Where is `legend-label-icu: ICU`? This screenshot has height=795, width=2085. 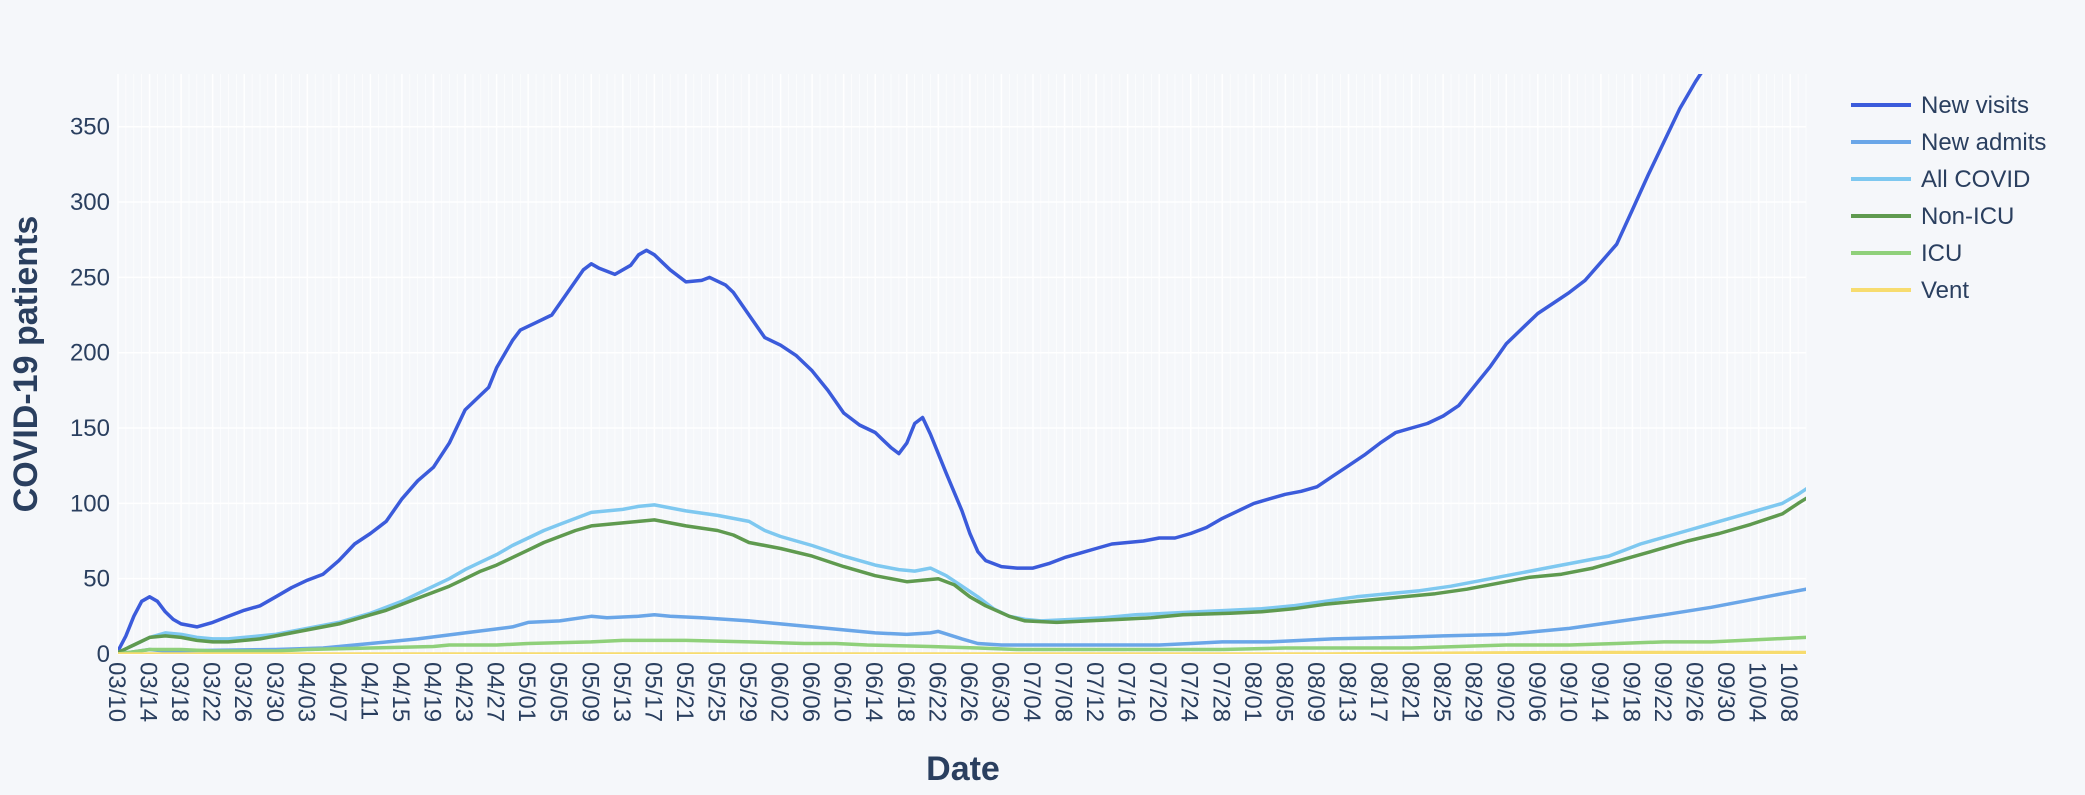 legend-label-icu: ICU is located at coordinates (1941, 253).